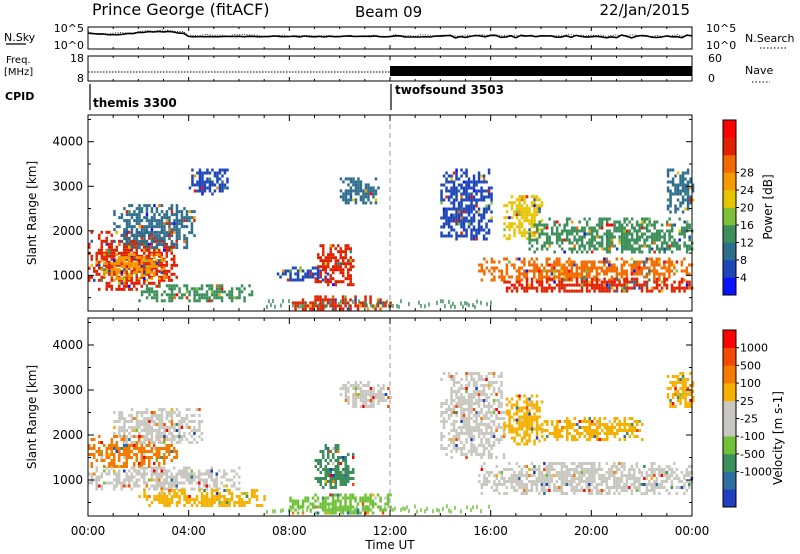 The image size is (800, 554). Describe the element at coordinates (188, 531) in the screenshot. I see `x-tick-label: 04:00` at that location.